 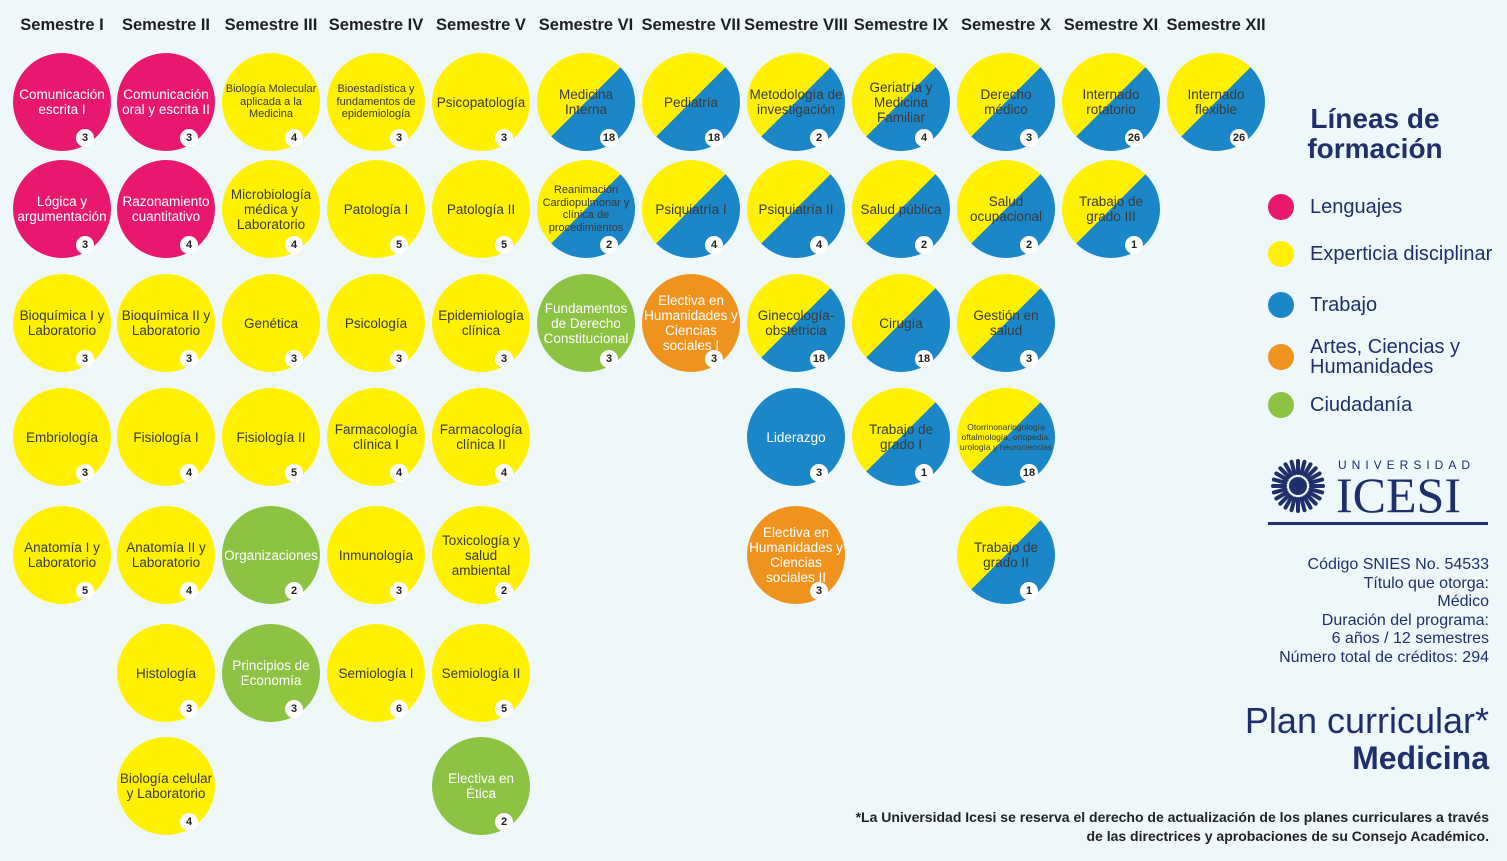 What do you see at coordinates (62, 25) in the screenshot?
I see `semester-header: Semestre I` at bounding box center [62, 25].